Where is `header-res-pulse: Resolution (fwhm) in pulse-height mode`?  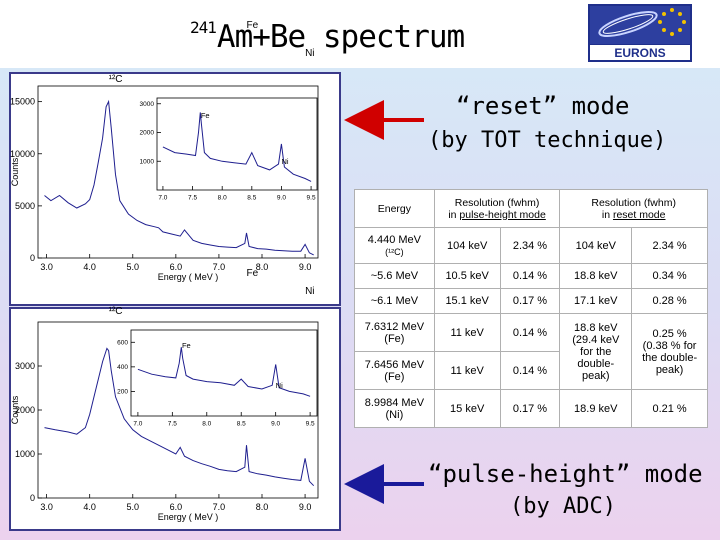 header-res-pulse: Resolution (fwhm) in pulse-height mode is located at coordinates (497, 208).